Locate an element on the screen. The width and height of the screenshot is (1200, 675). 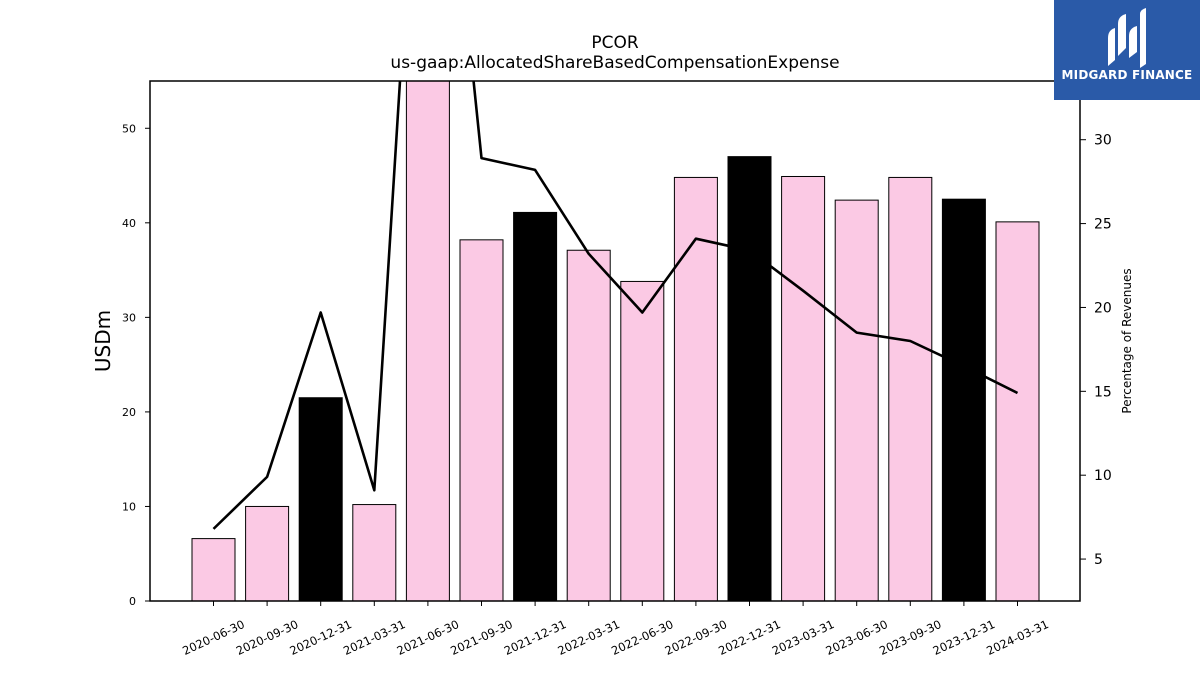
y-tick-label: 0 is located at coordinates (132, 601).